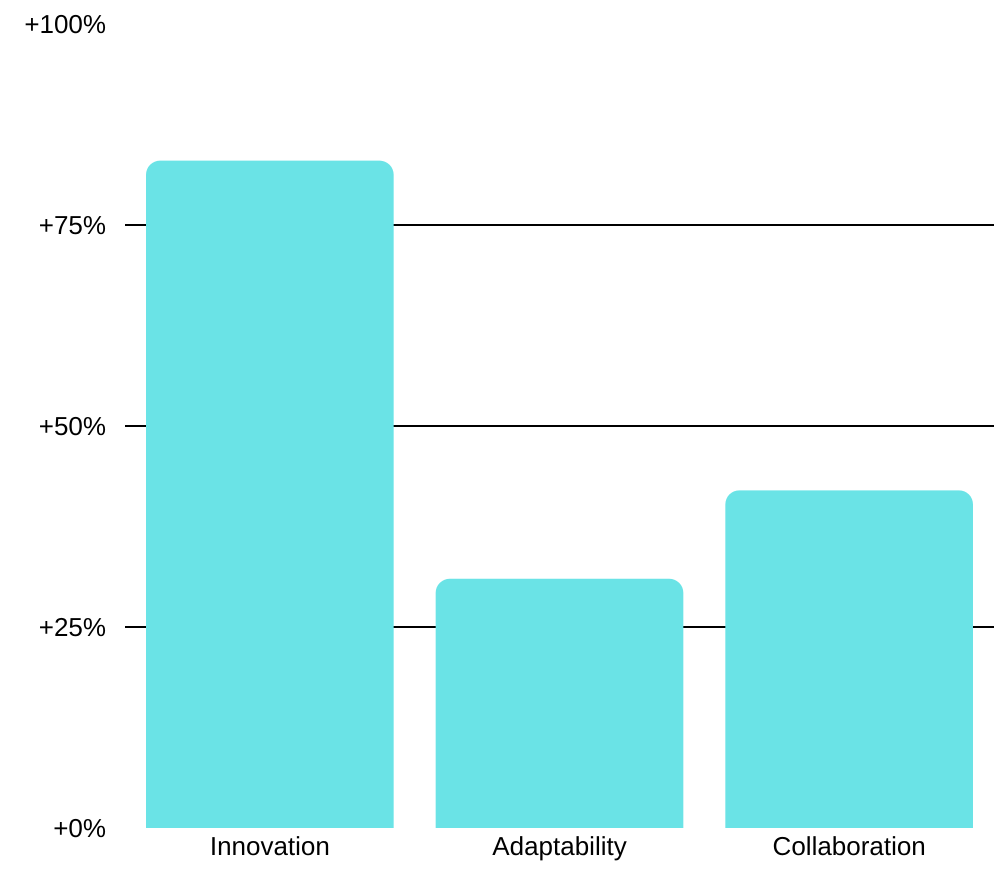 The height and width of the screenshot is (881, 994). Describe the element at coordinates (72, 627) in the screenshot. I see `y-tick-label: +25%` at that location.